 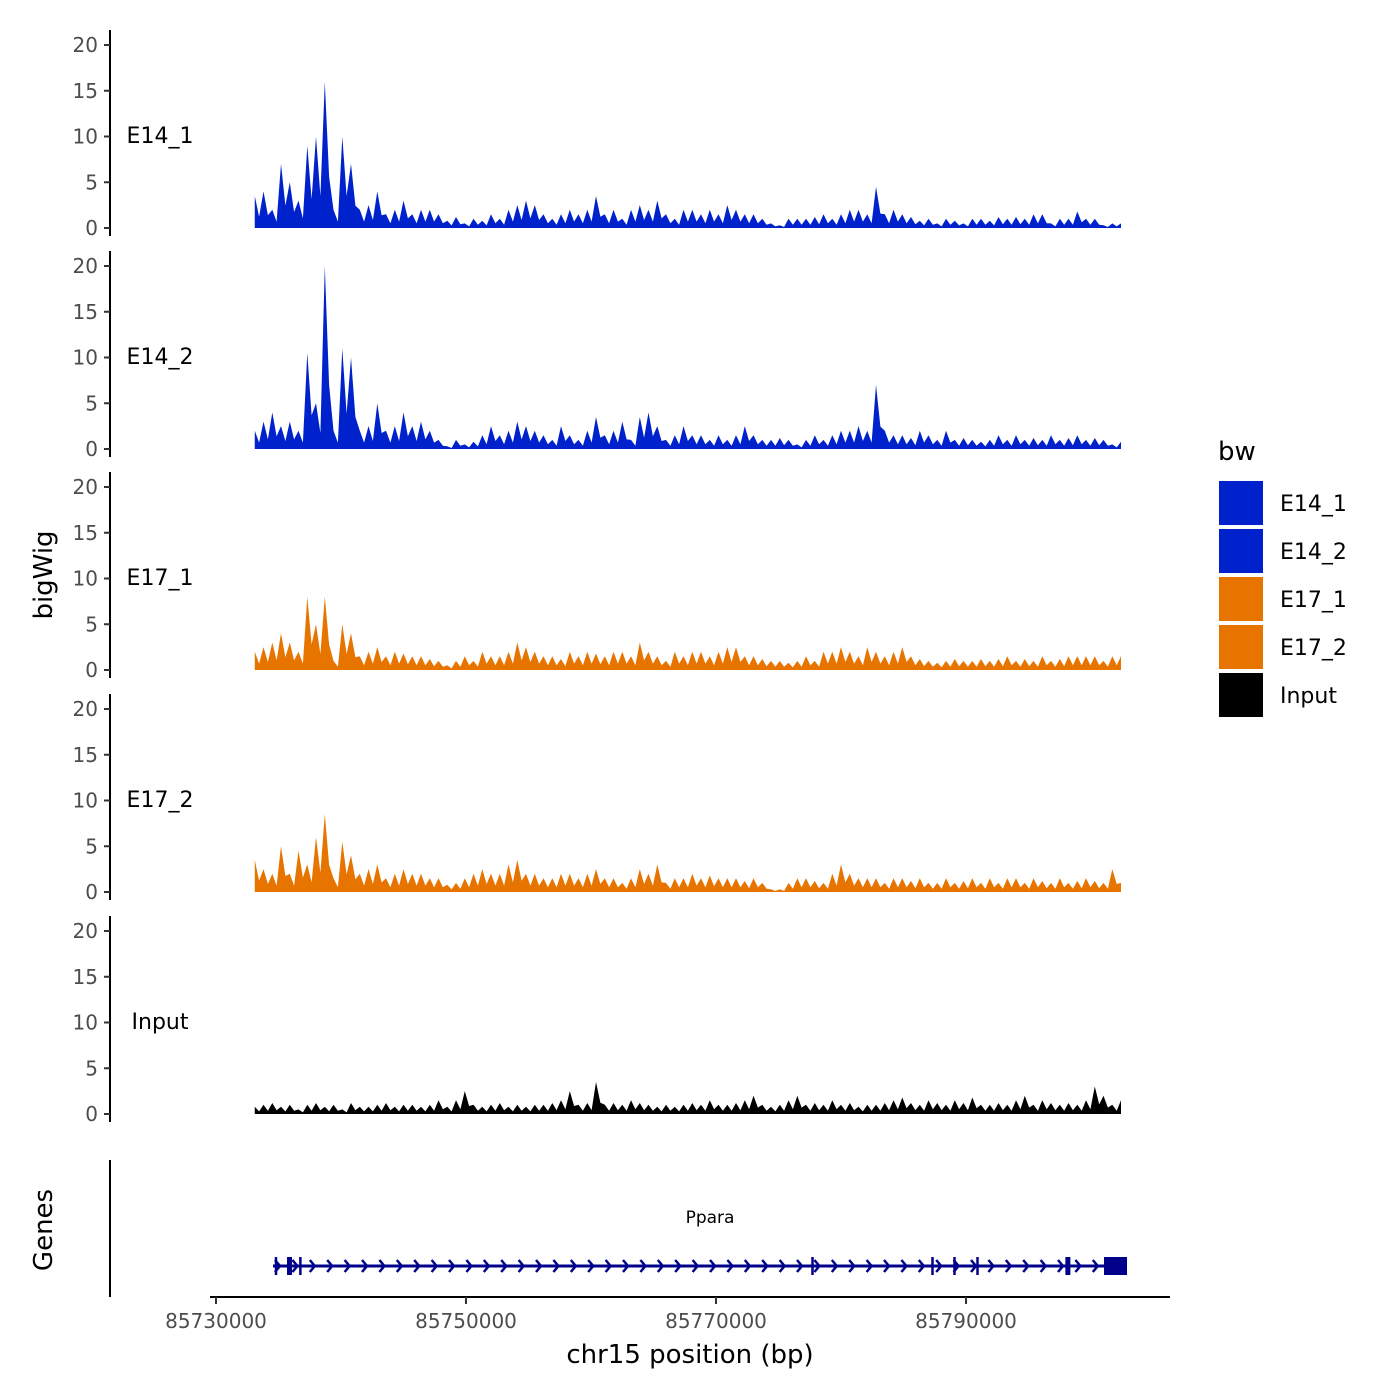 I want to click on signal-area-input, so click(x=687, y=1098).